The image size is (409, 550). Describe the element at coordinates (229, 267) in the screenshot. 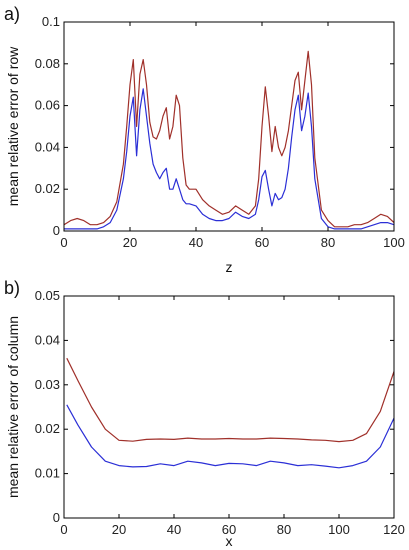

I see `panel-a-x-axis-label: z` at that location.